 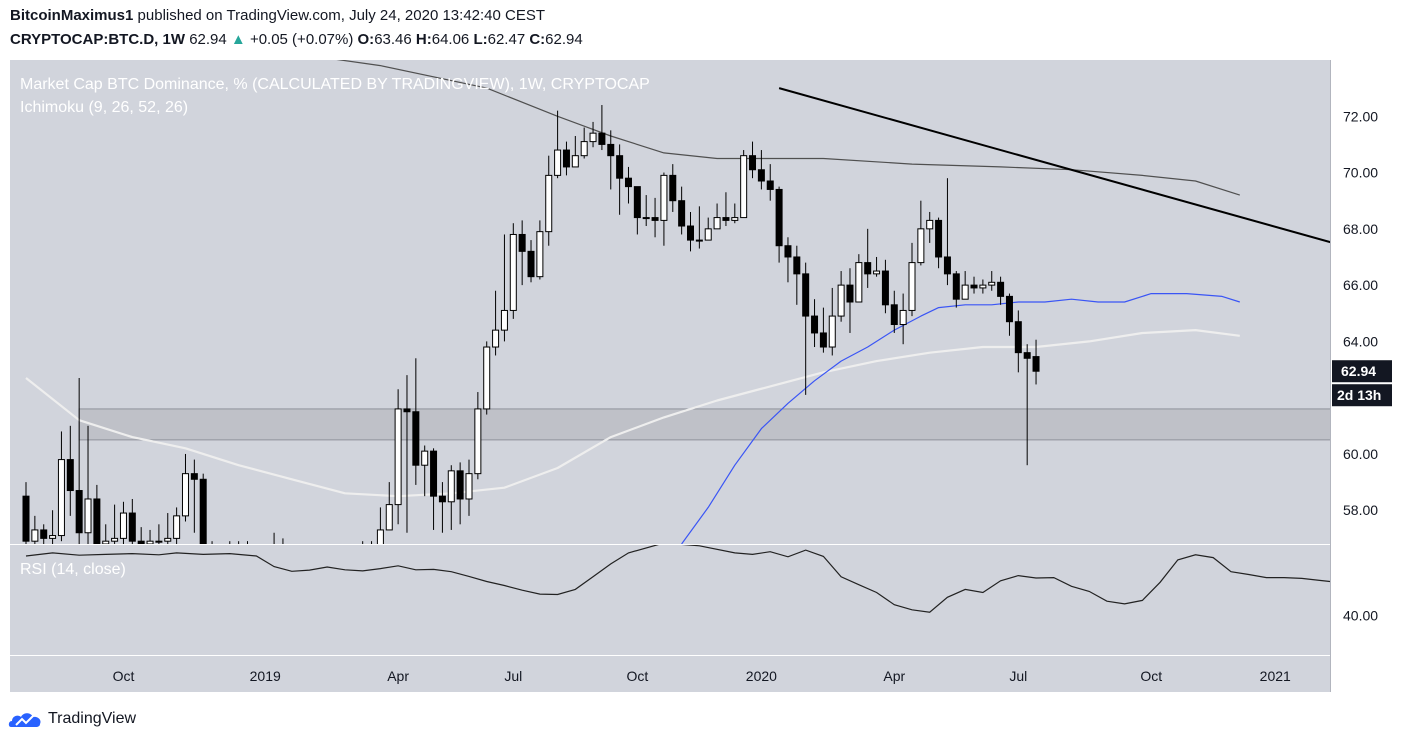 I want to click on indicator-legend: Ichimoku (9, 26, 52, 26), so click(x=104, y=107).